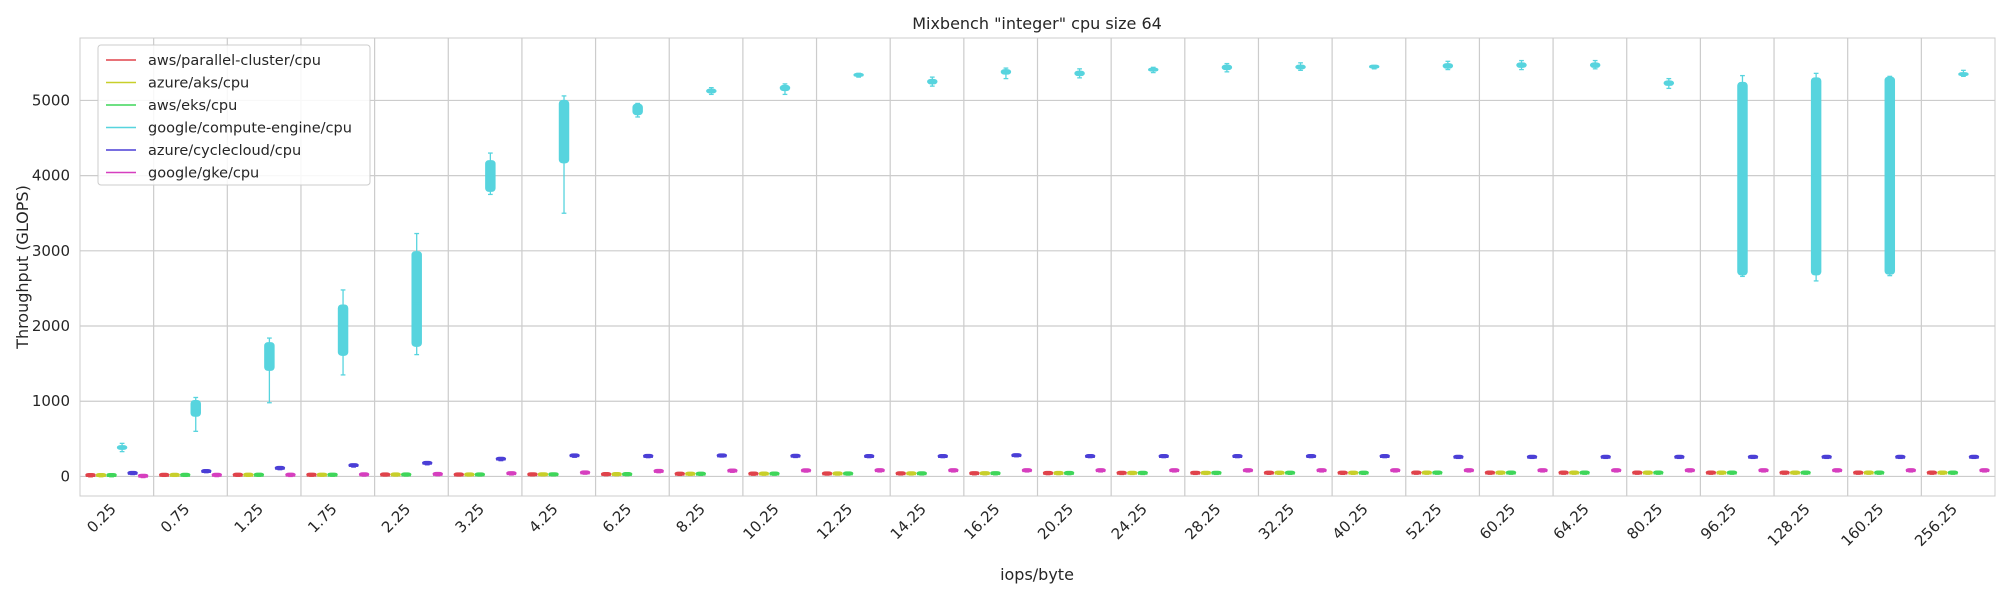  Describe the element at coordinates (51, 100) in the screenshot. I see `y-tick-label: 5000` at that location.